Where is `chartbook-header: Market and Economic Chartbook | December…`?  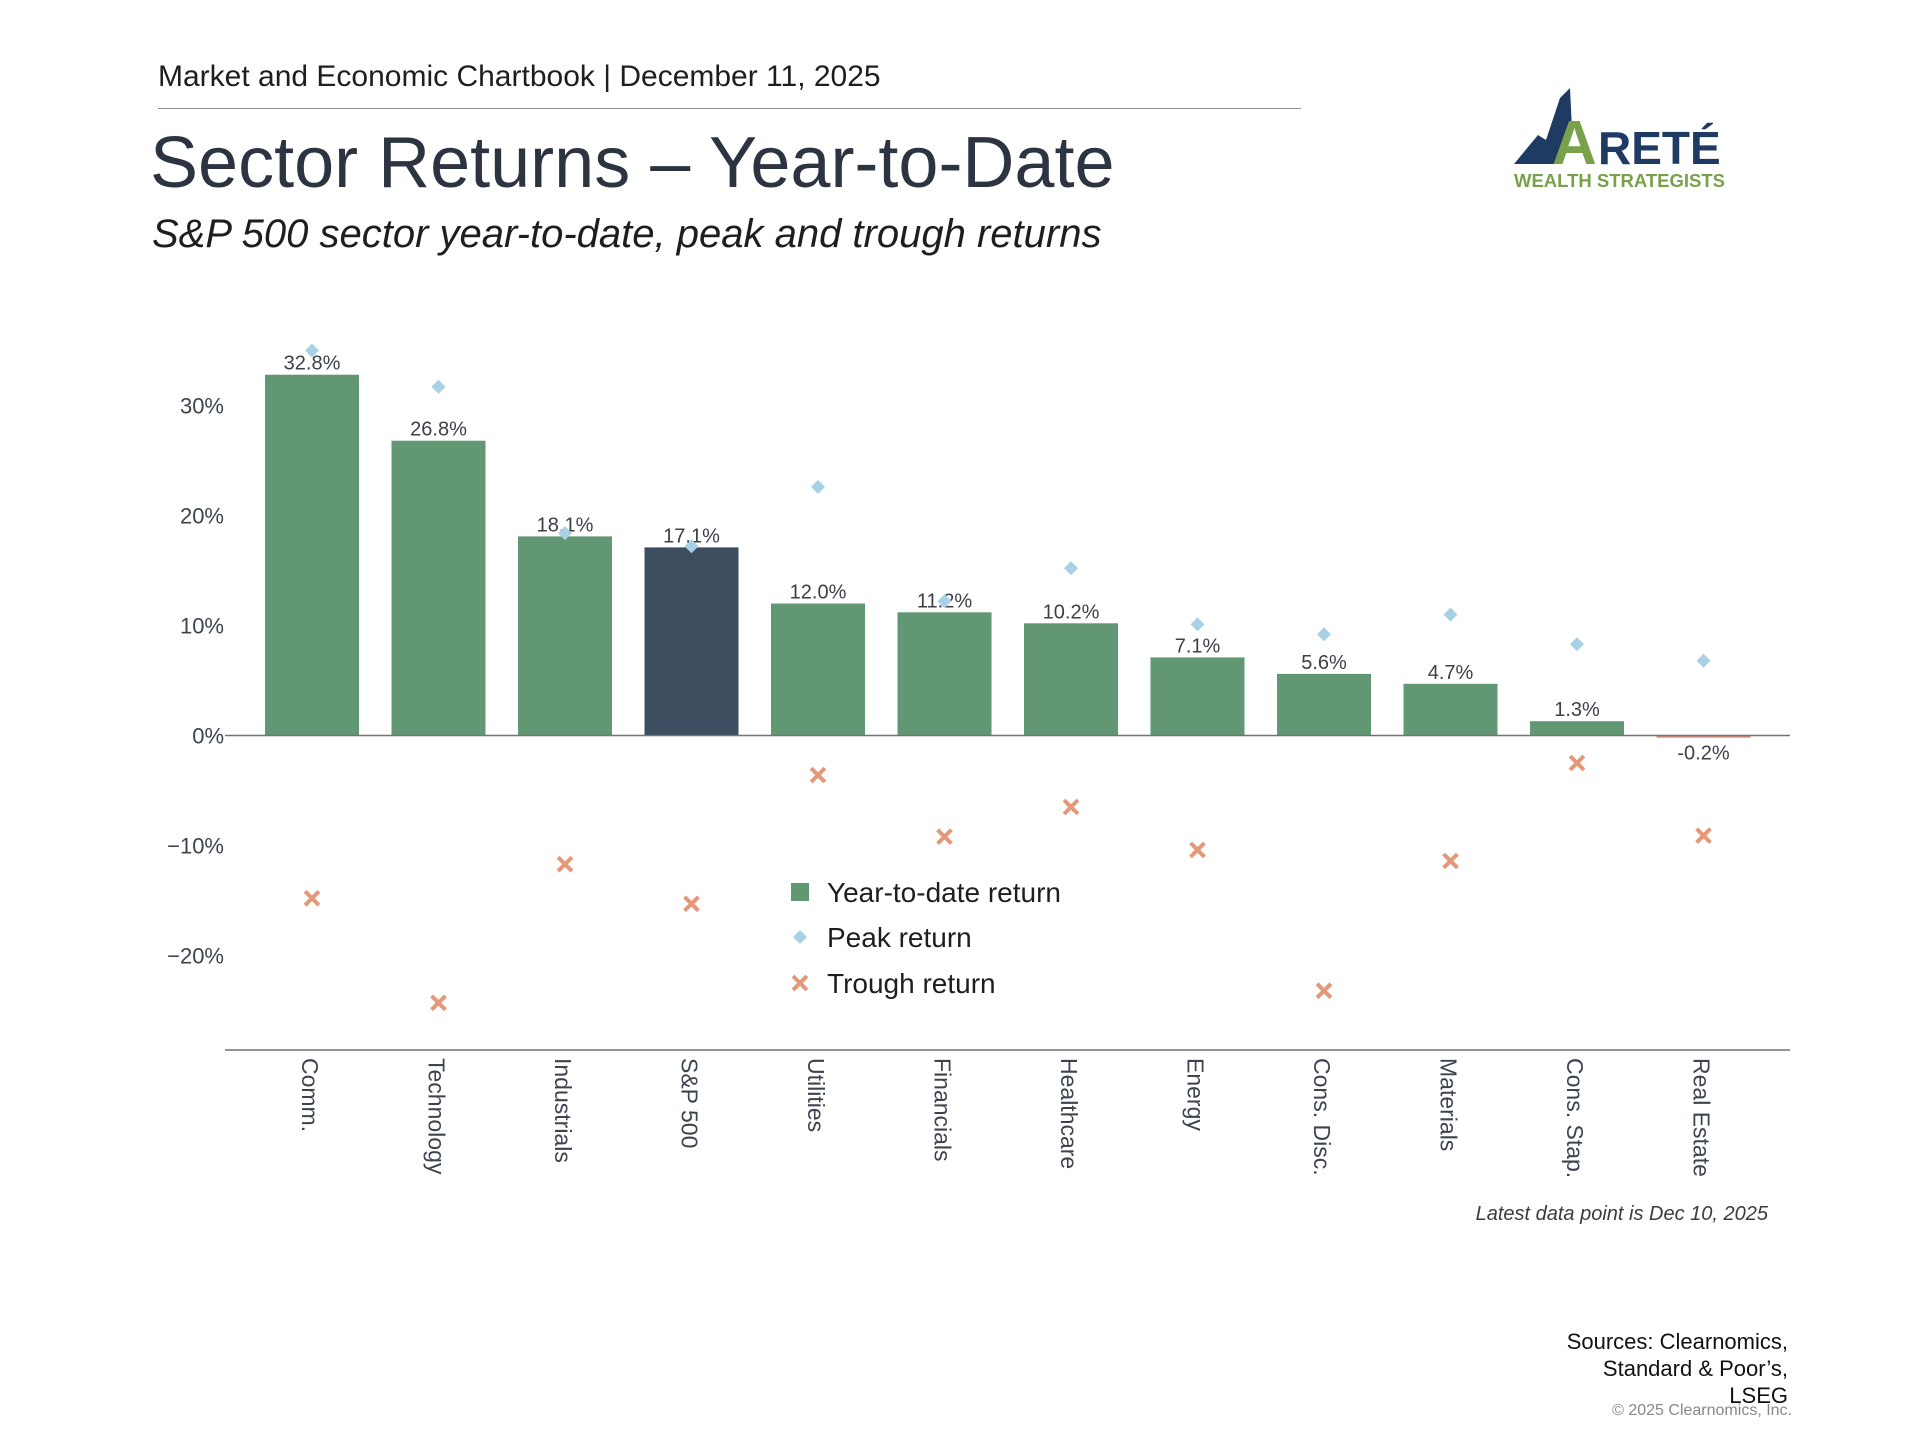 chartbook-header: Market and Economic Chartbook | December… is located at coordinates (519, 76).